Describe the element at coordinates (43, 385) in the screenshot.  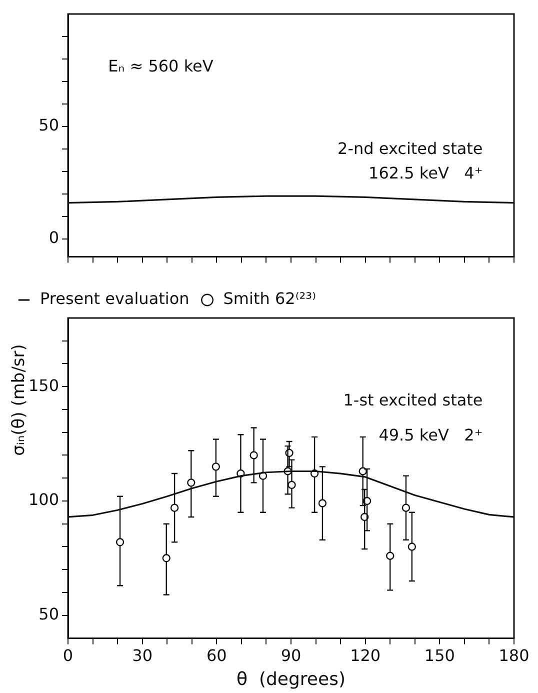
I see `y-tick-label: 150` at that location.